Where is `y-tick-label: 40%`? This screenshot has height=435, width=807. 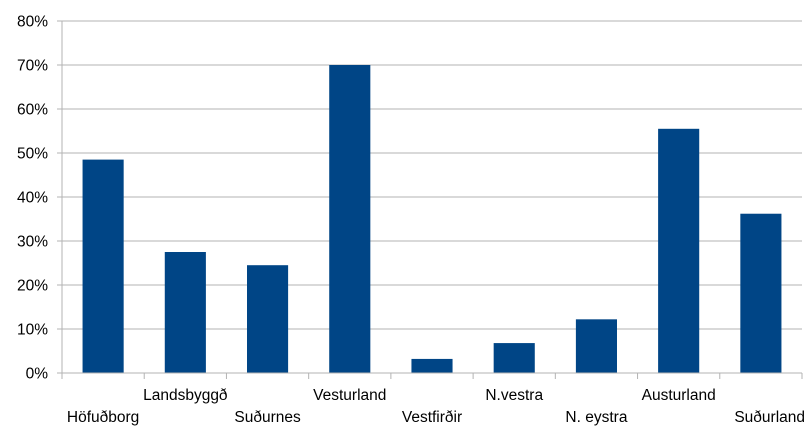
y-tick-label: 40% is located at coordinates (32, 198).